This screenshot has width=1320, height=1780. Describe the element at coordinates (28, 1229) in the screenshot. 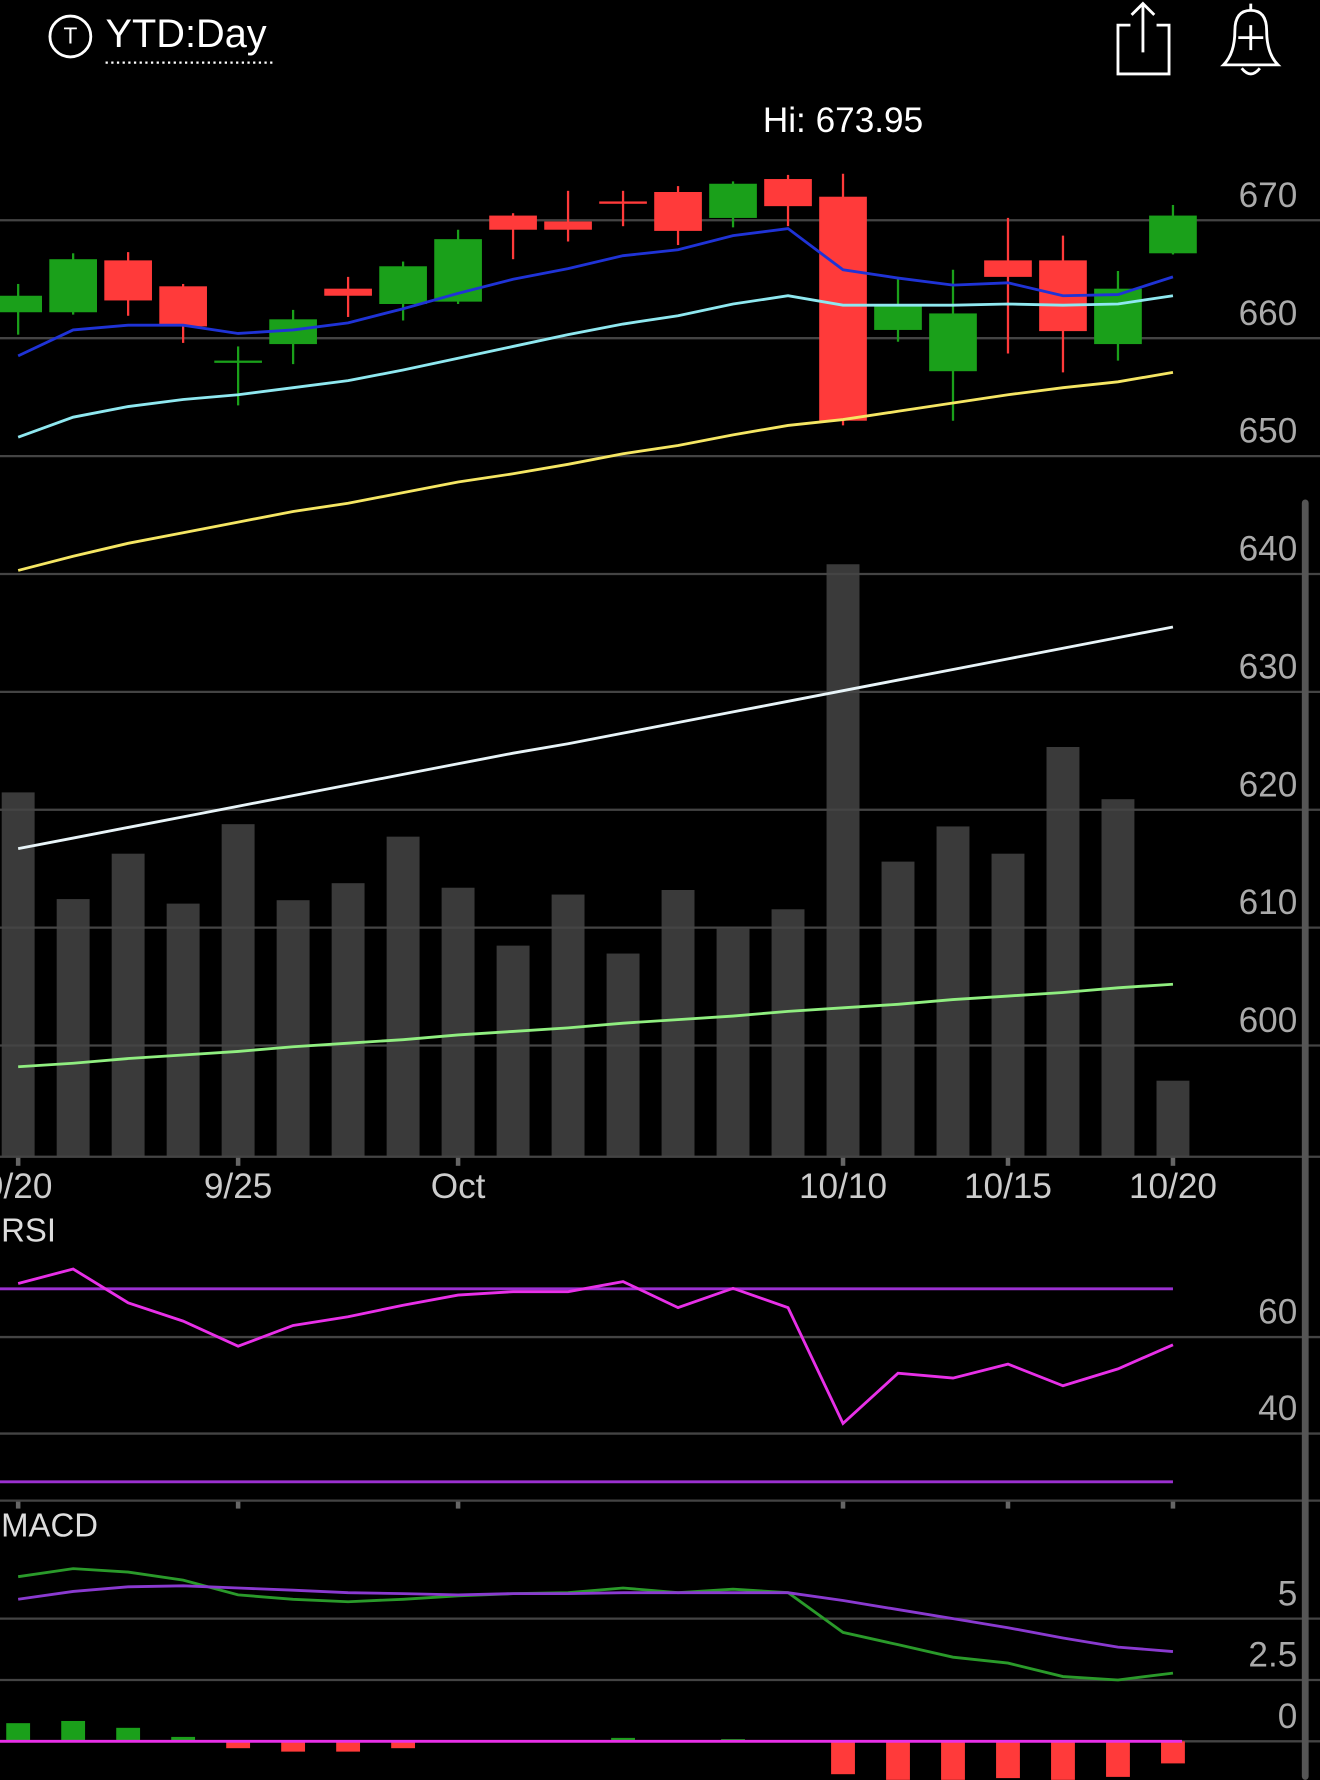

I see `panel-title: RSI` at that location.